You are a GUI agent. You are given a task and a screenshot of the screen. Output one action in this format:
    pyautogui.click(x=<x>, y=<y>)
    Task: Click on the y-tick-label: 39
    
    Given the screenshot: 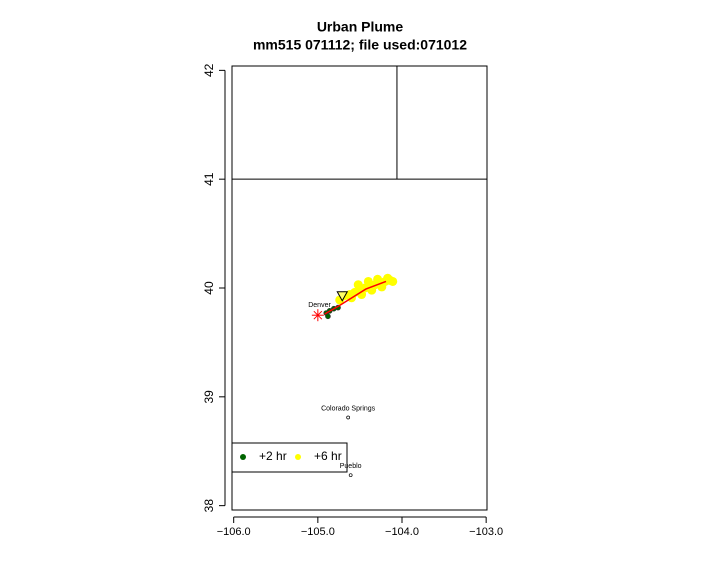 What is the action you would take?
    pyautogui.click(x=209, y=397)
    